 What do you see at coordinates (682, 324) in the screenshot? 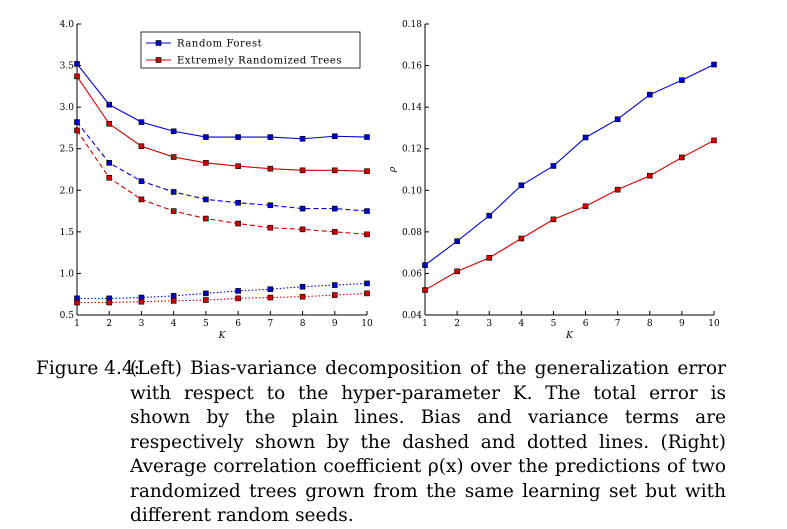
I see `chart-1-xtick-label: 9` at bounding box center [682, 324].